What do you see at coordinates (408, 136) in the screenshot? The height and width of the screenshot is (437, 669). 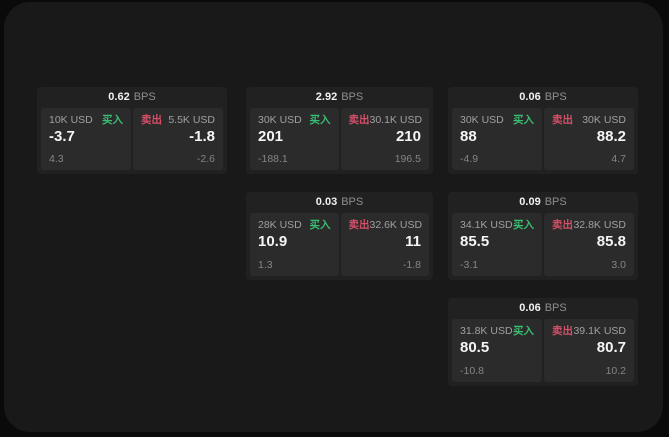 I see `sell-price: 210` at bounding box center [408, 136].